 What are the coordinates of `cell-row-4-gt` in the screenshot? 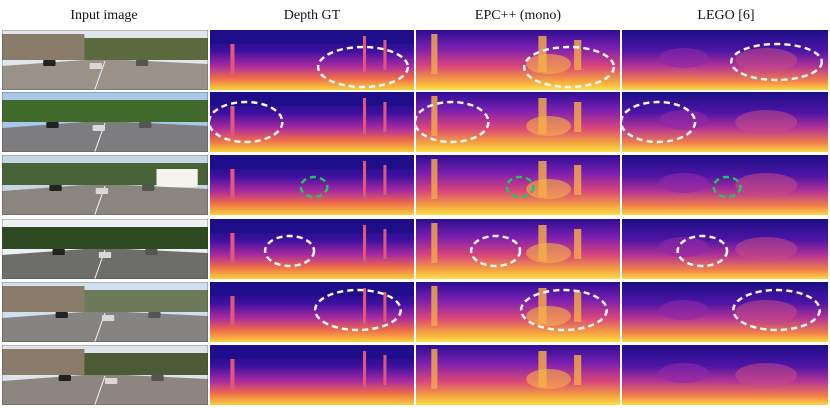 It's located at (312, 249).